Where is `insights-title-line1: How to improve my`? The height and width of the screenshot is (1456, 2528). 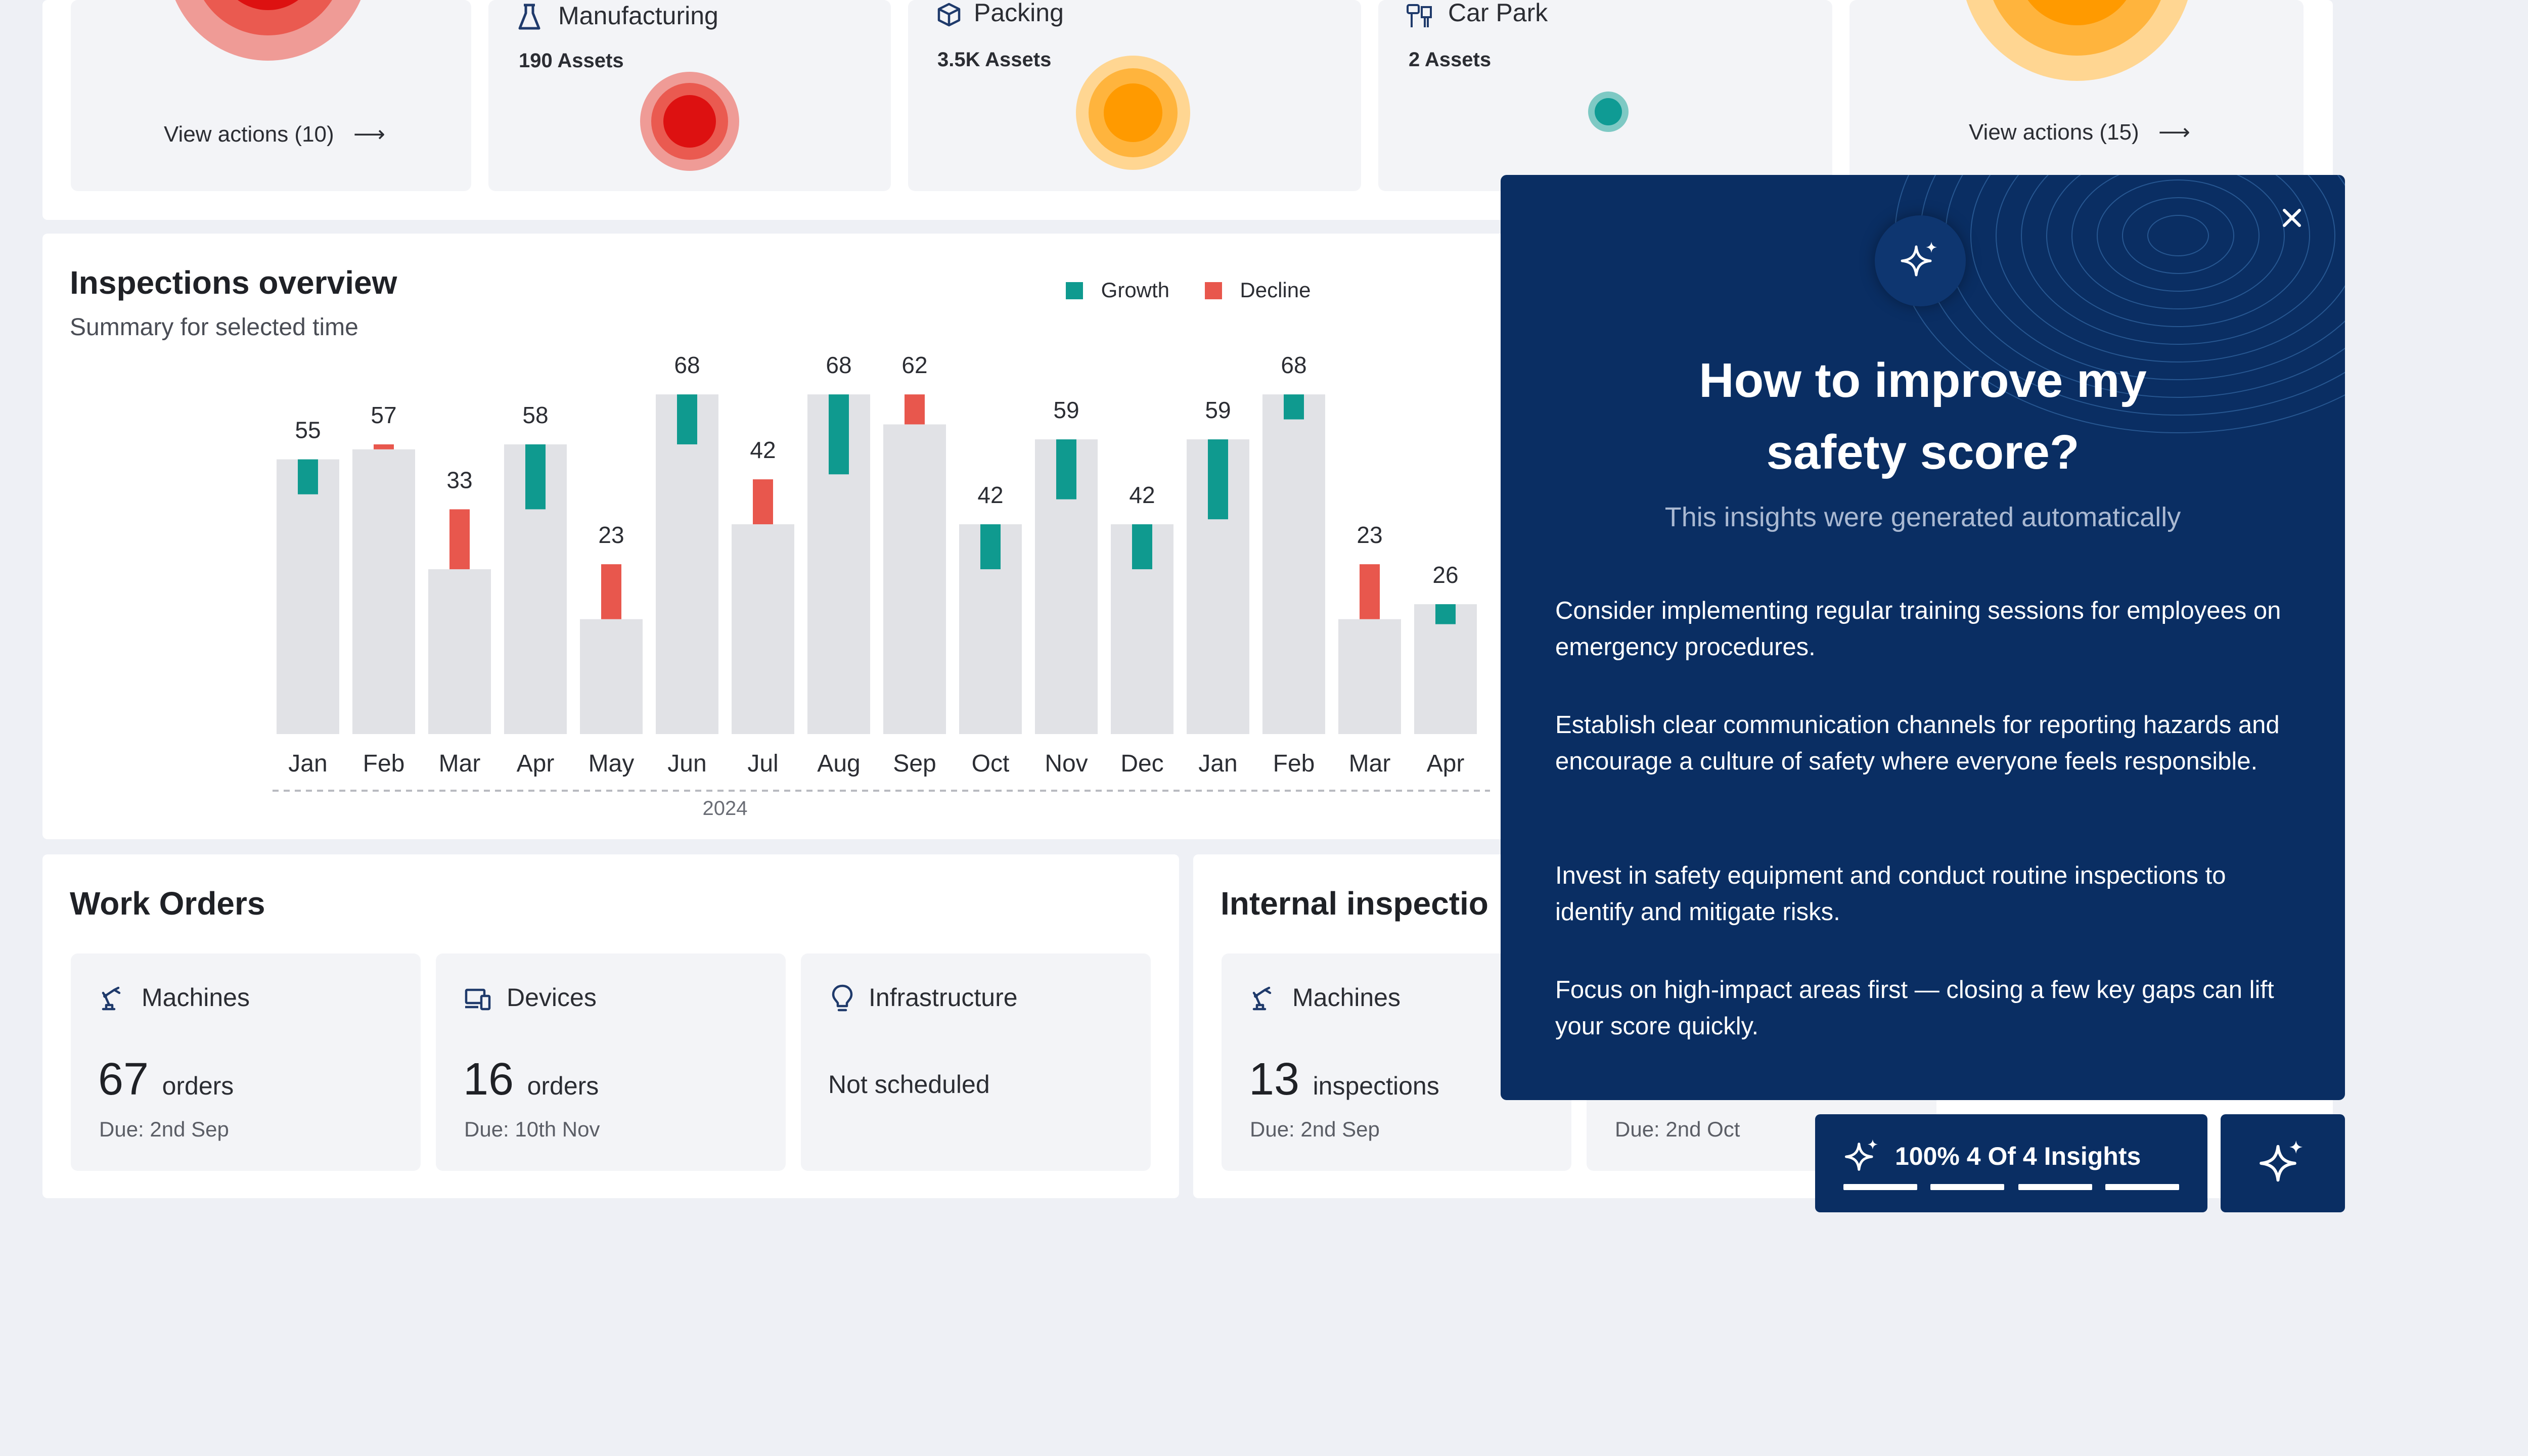 insights-title-line1: How to improve my is located at coordinates (1923, 380).